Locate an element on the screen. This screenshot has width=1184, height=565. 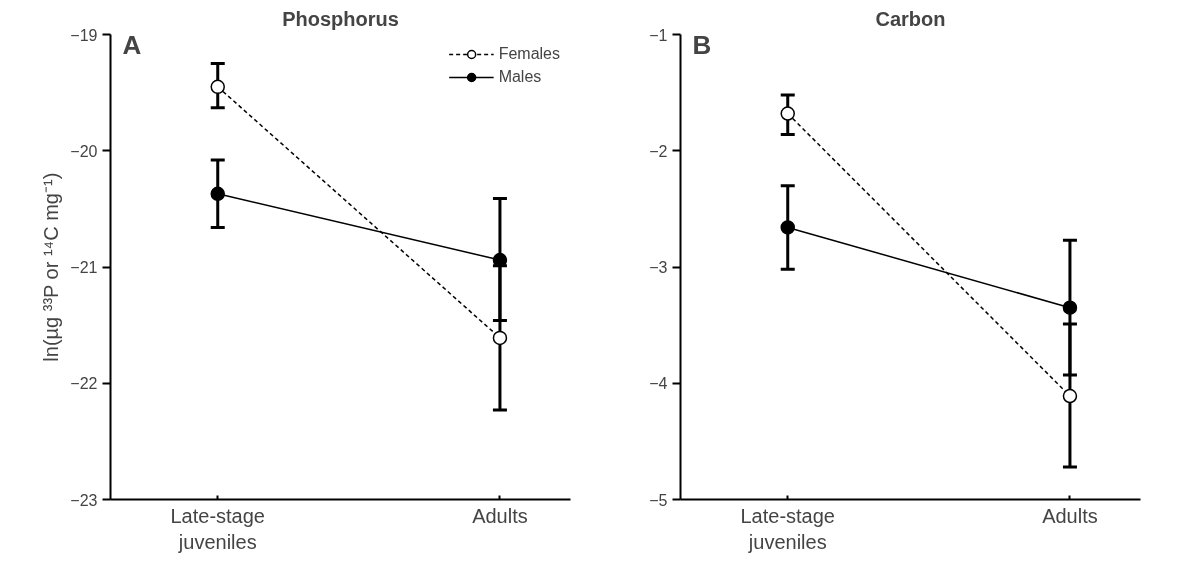
y-tick-label: −21 is located at coordinates (84, 267).